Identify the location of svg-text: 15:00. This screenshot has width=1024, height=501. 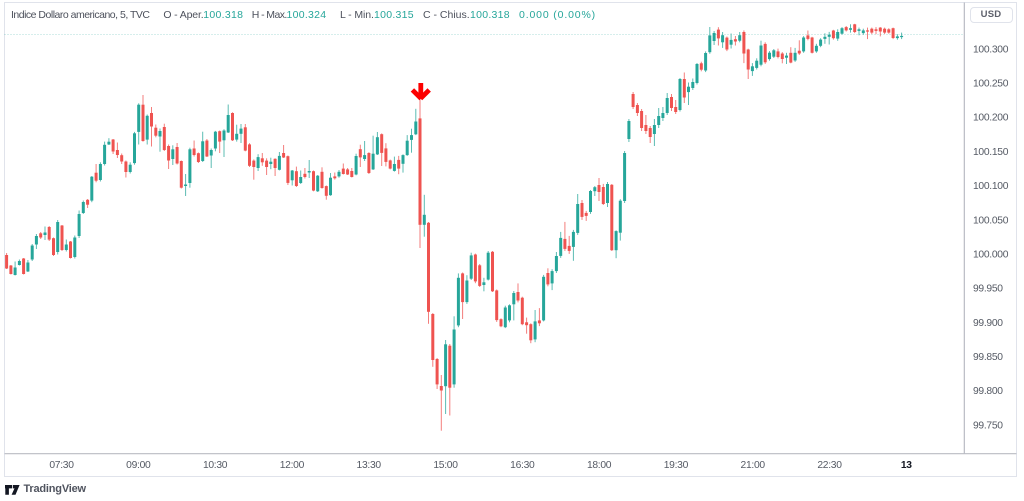
(445, 465).